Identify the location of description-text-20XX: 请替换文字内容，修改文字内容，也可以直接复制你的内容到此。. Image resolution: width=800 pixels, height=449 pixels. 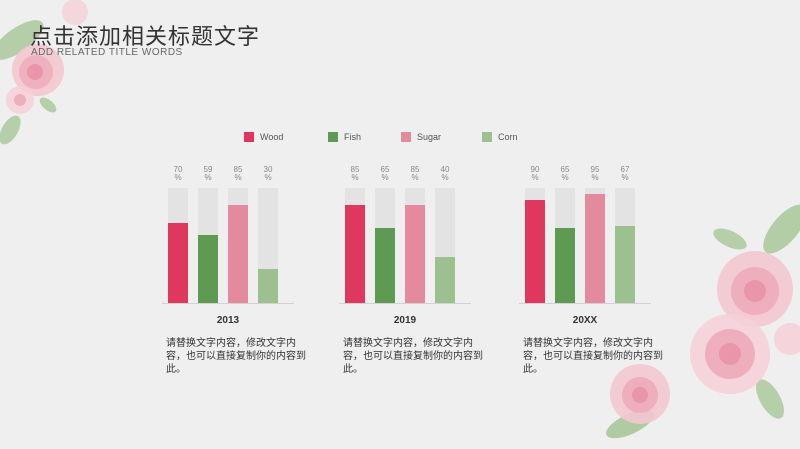
(593, 356).